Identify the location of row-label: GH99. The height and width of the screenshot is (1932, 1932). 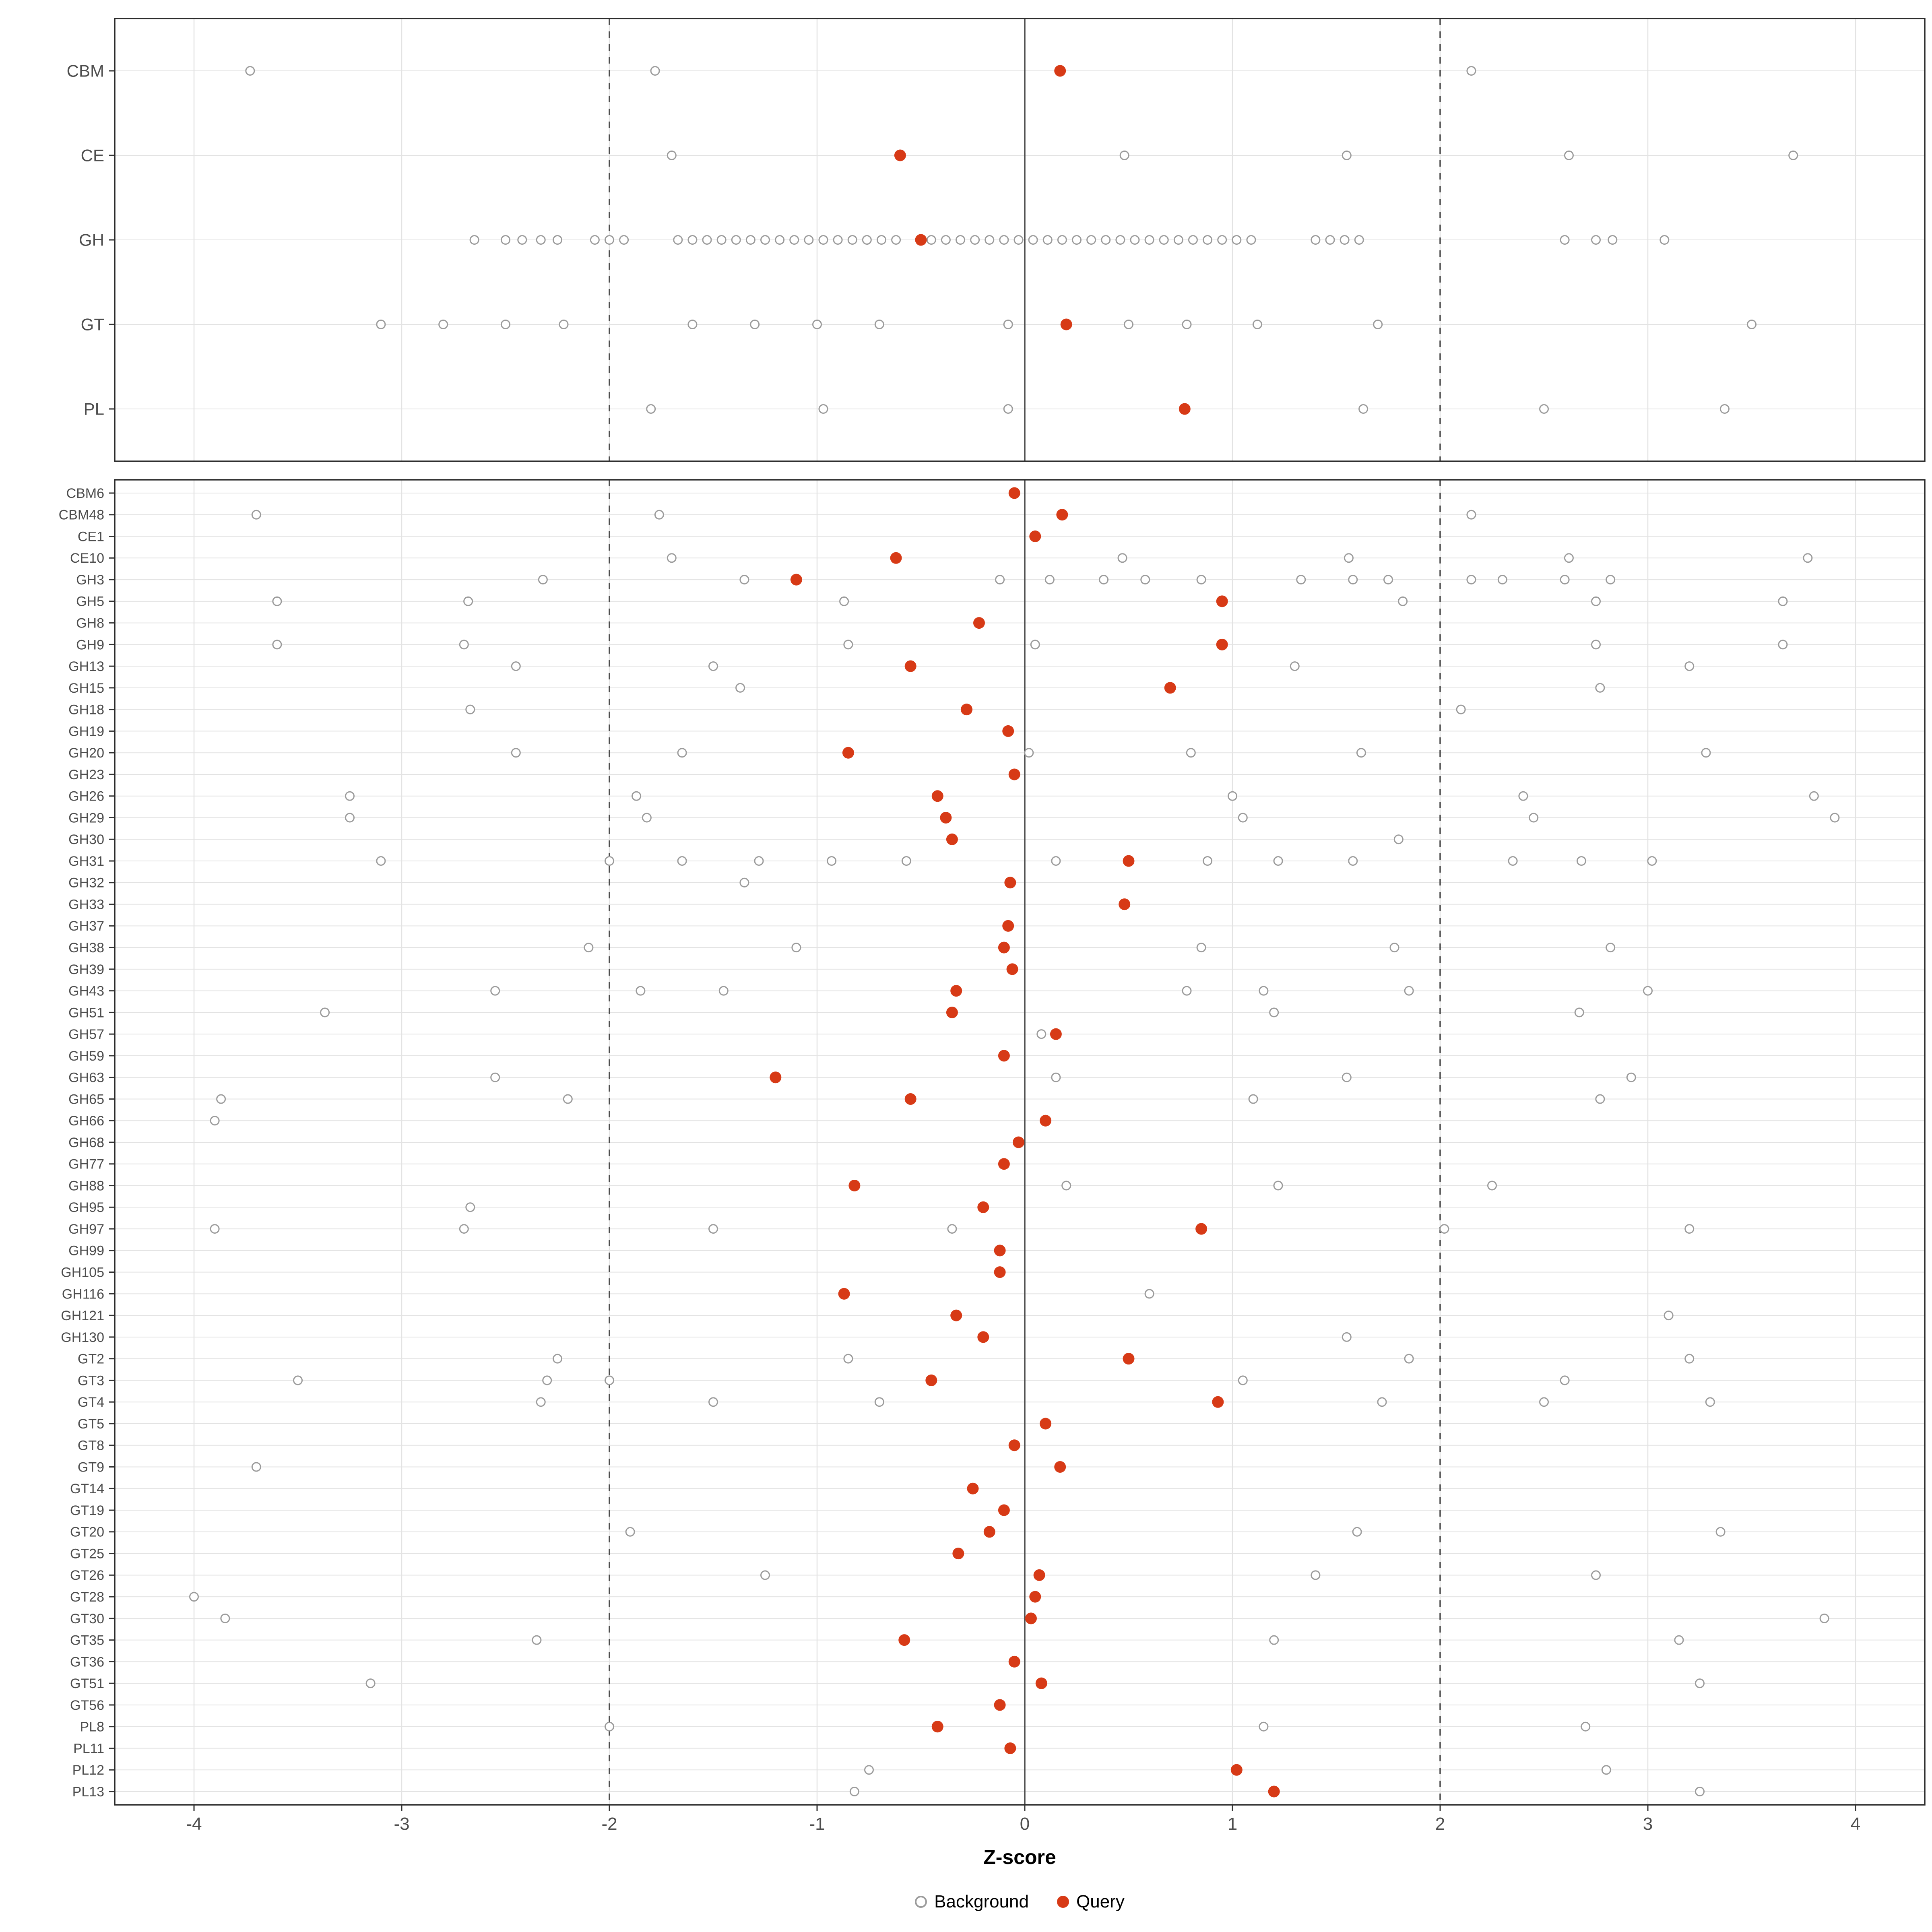
(86, 1251).